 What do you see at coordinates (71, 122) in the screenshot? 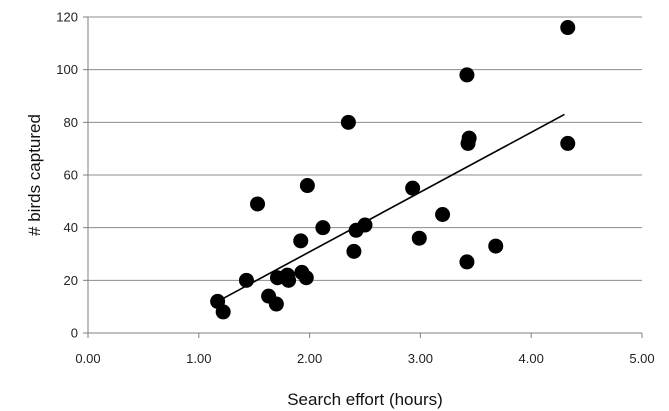
I see `y-tick-label: 80` at bounding box center [71, 122].